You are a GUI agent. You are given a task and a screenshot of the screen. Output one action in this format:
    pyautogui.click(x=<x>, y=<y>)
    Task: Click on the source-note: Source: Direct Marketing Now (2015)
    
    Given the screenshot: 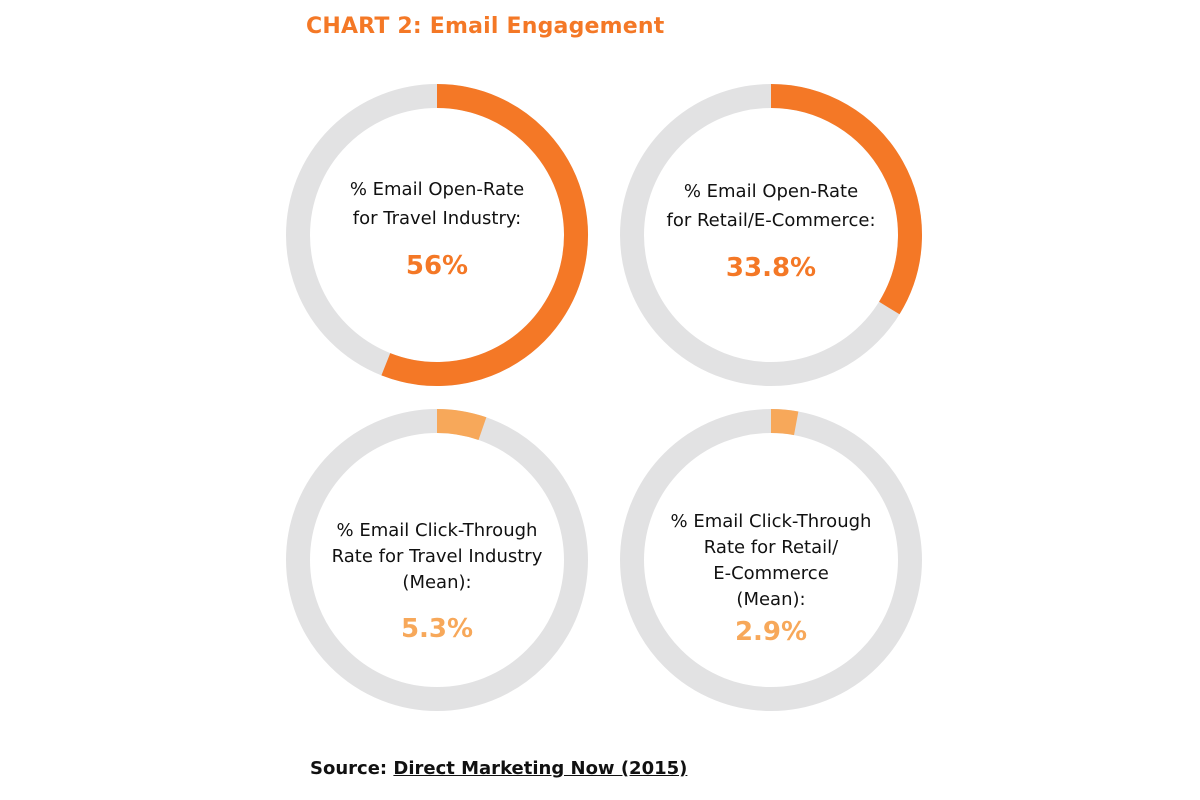 What is the action you would take?
    pyautogui.click(x=498, y=768)
    